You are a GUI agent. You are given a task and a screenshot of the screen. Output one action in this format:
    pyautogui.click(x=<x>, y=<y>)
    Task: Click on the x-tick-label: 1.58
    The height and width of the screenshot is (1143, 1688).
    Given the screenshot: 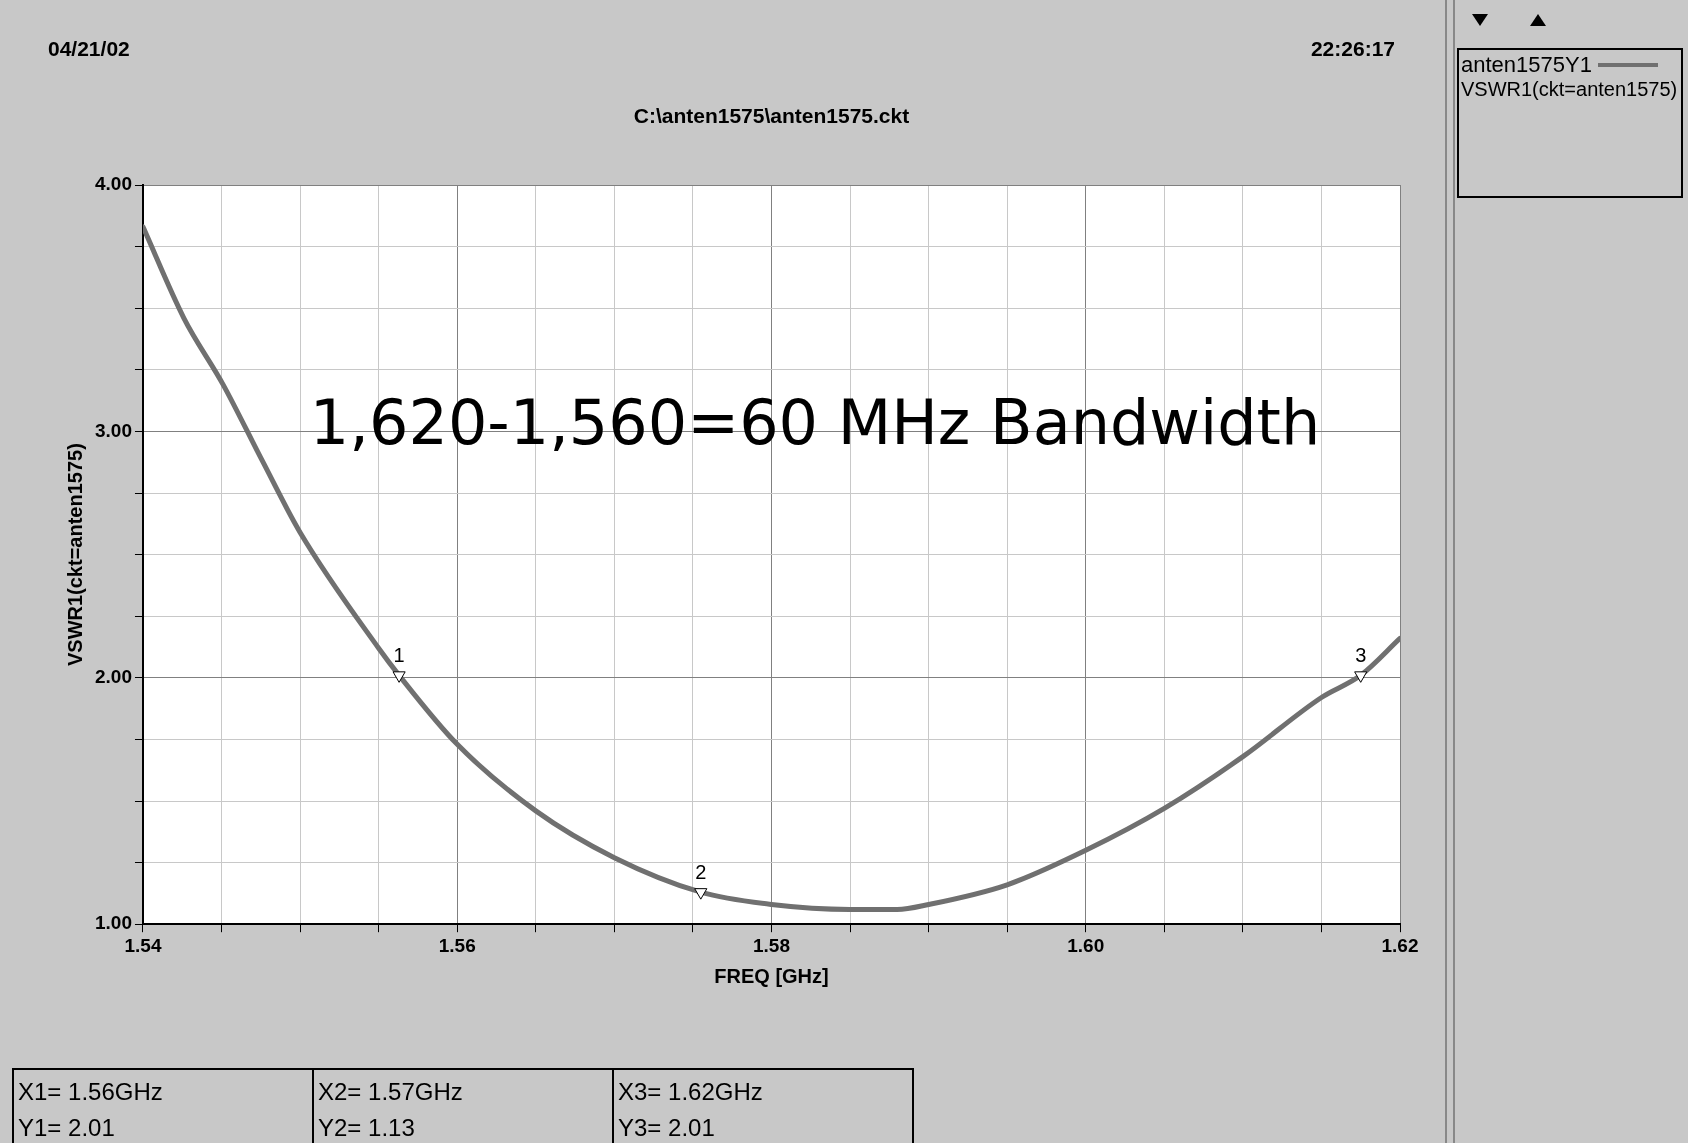 What is the action you would take?
    pyautogui.click(x=771, y=945)
    